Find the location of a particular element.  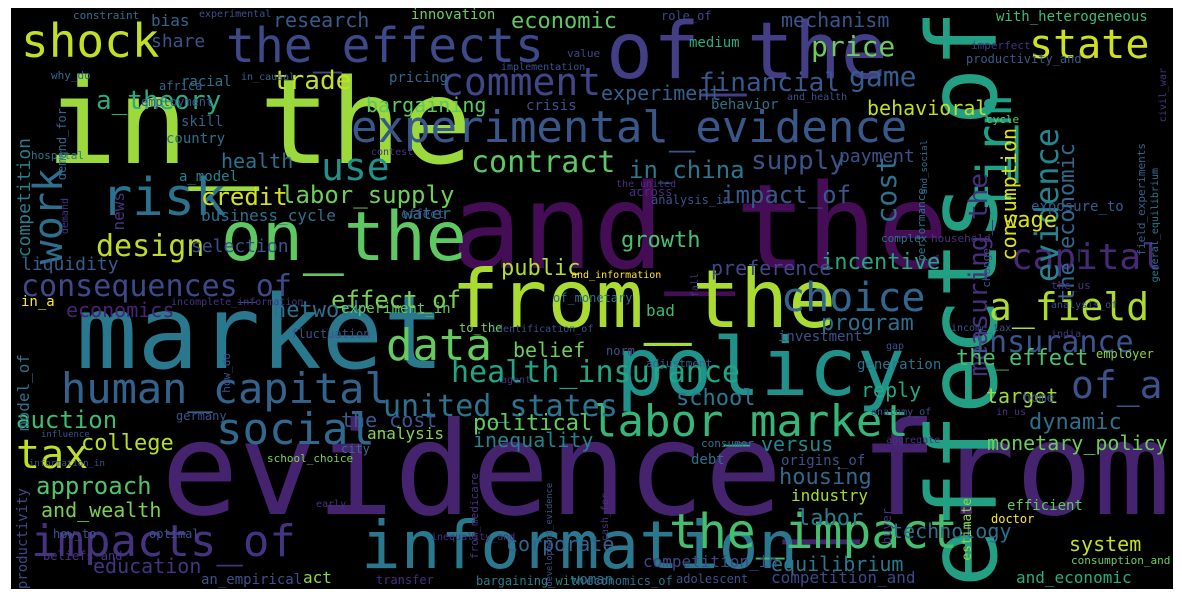

word-innovation: innovation is located at coordinates (453, 15).